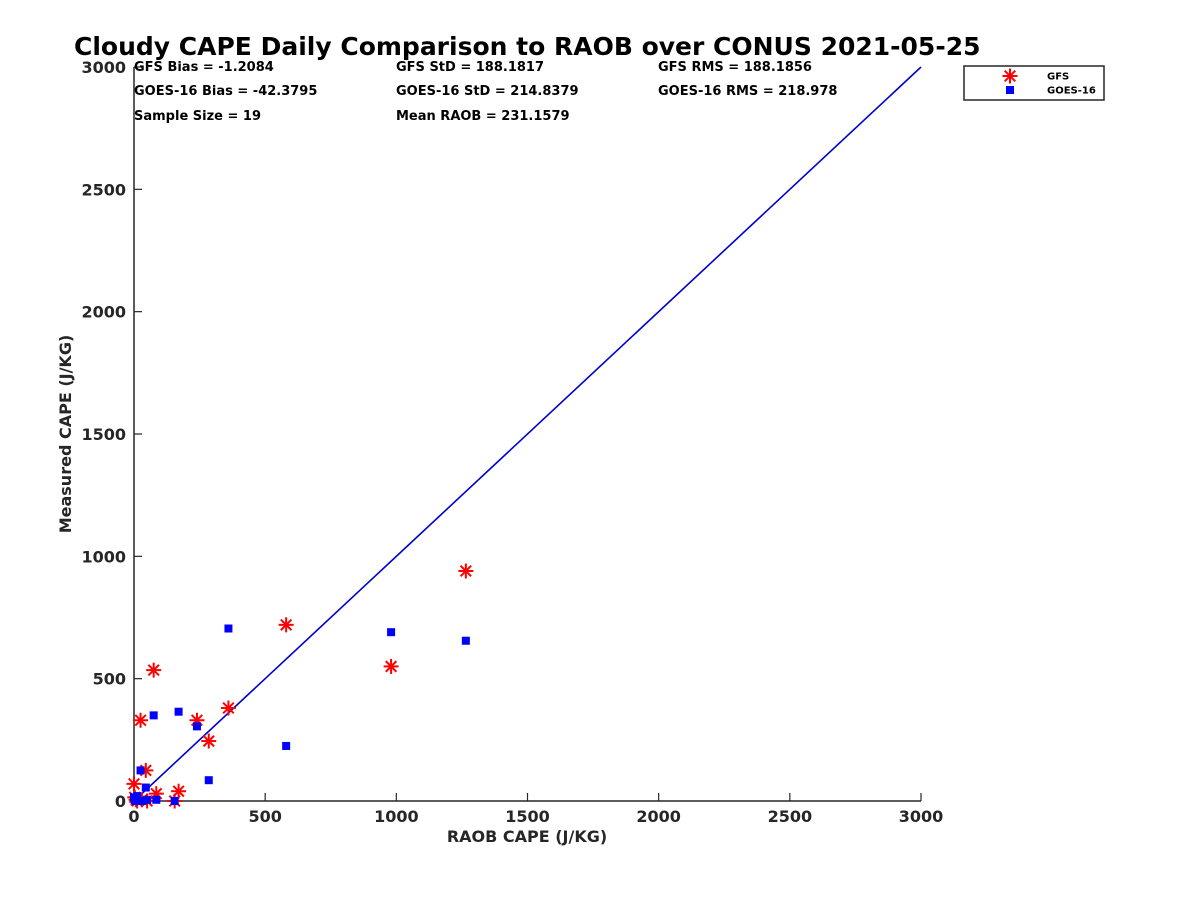 The width and height of the screenshot is (1200, 900). I want to click on y-tick-label: 500, so click(109, 679).